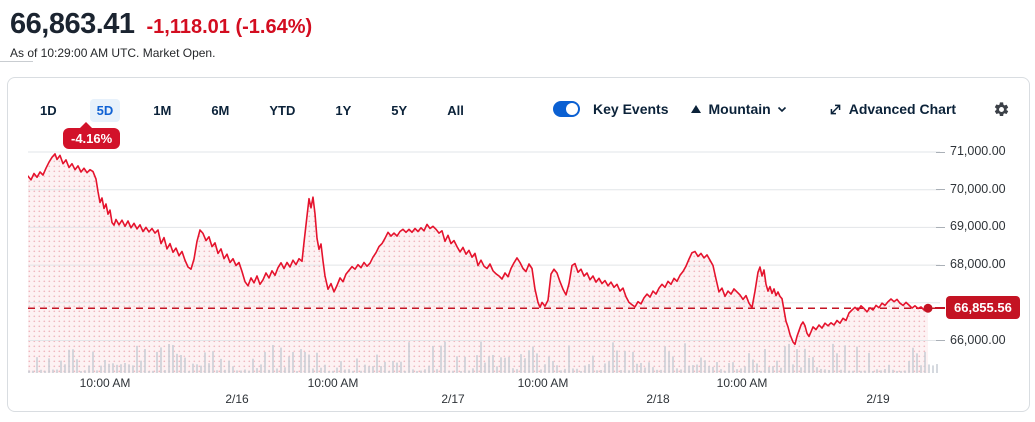 This screenshot has height=422, width=1035. I want to click on x-axis-time-label: 10:00 AM, so click(742, 383).